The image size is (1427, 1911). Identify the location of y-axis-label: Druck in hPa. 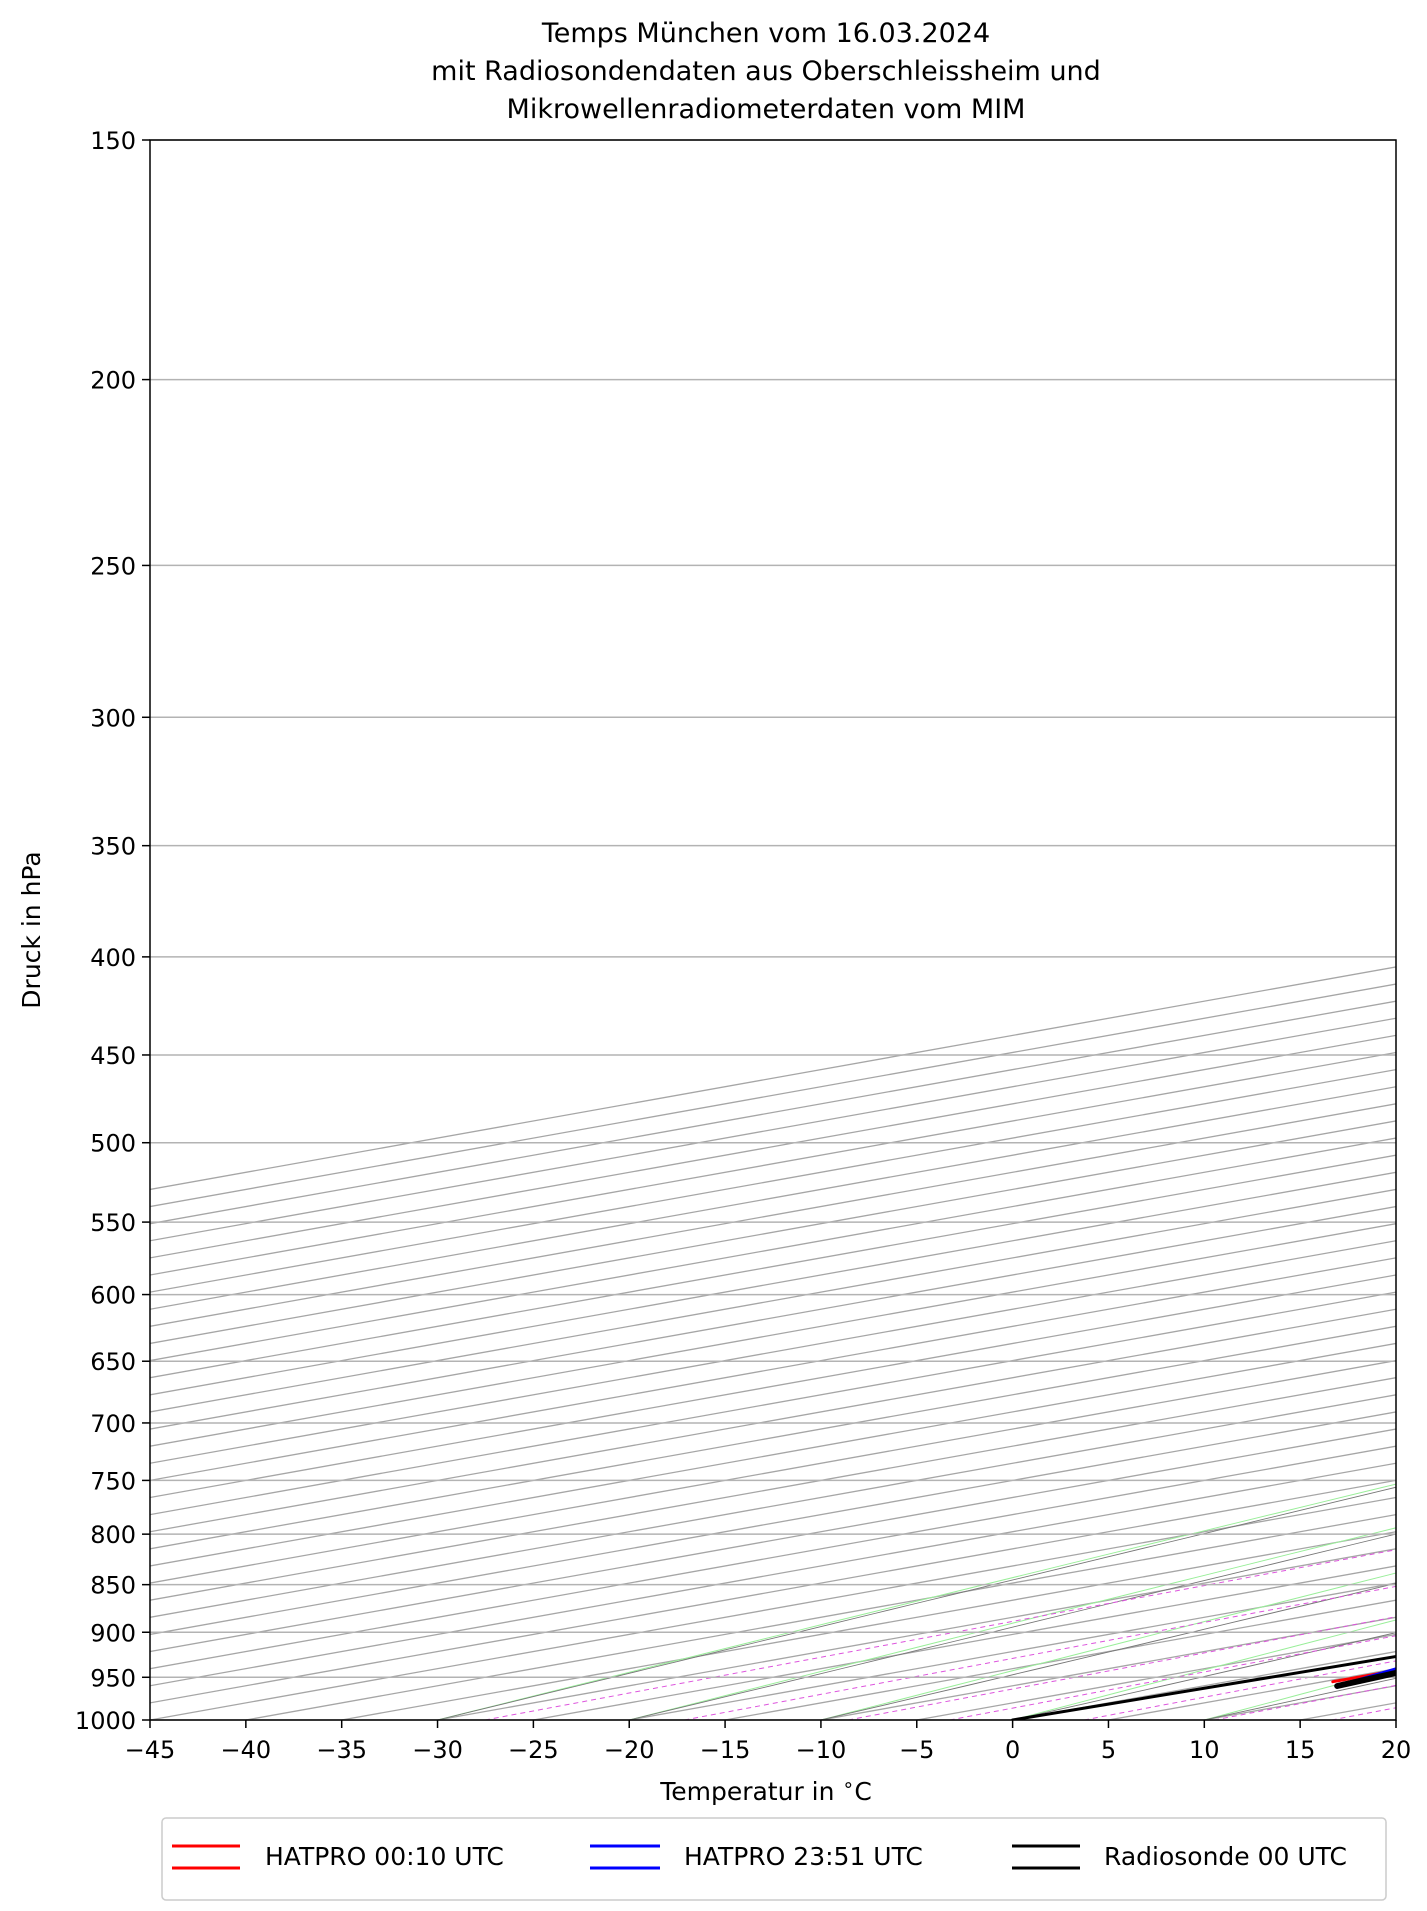
(31, 929).